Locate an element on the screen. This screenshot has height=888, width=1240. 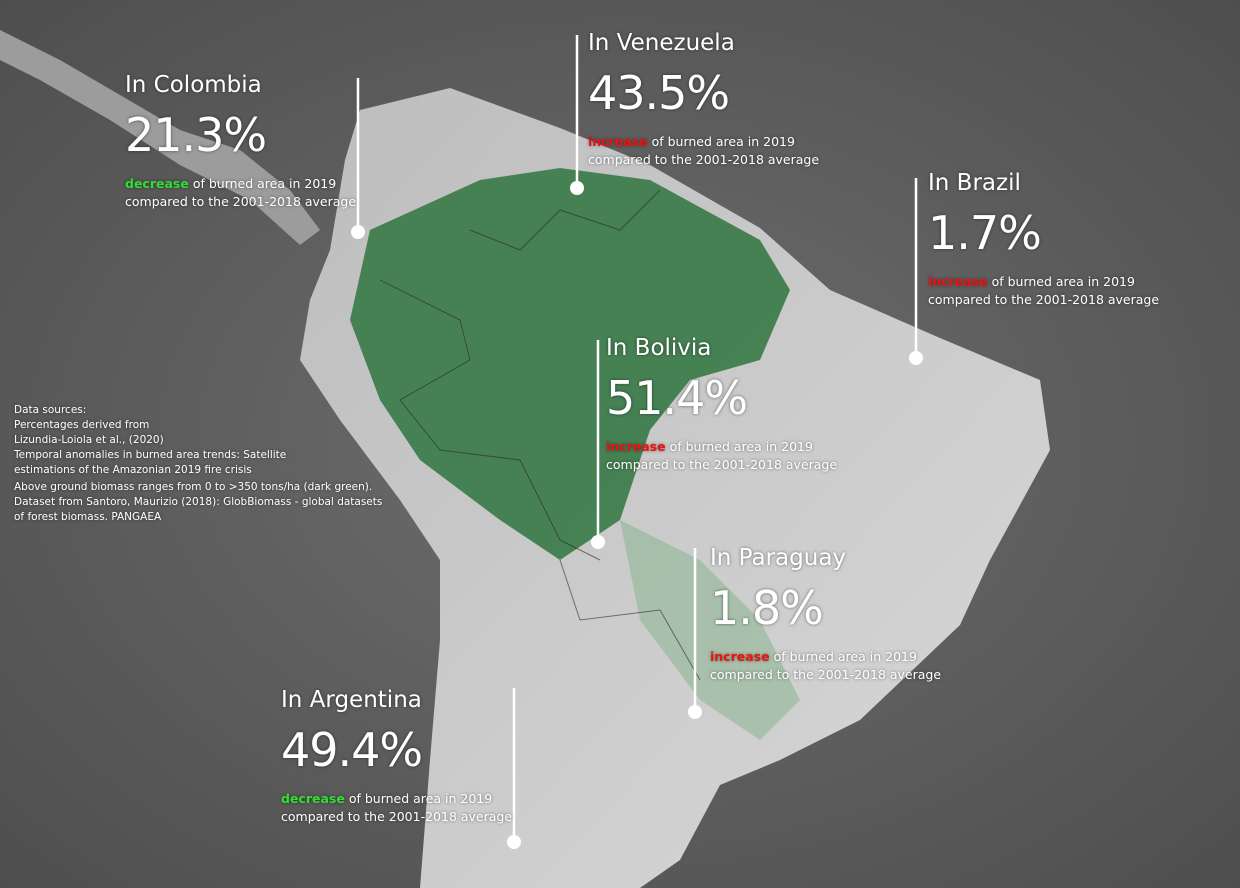
country-title: In Venezuela is located at coordinates (661, 43).